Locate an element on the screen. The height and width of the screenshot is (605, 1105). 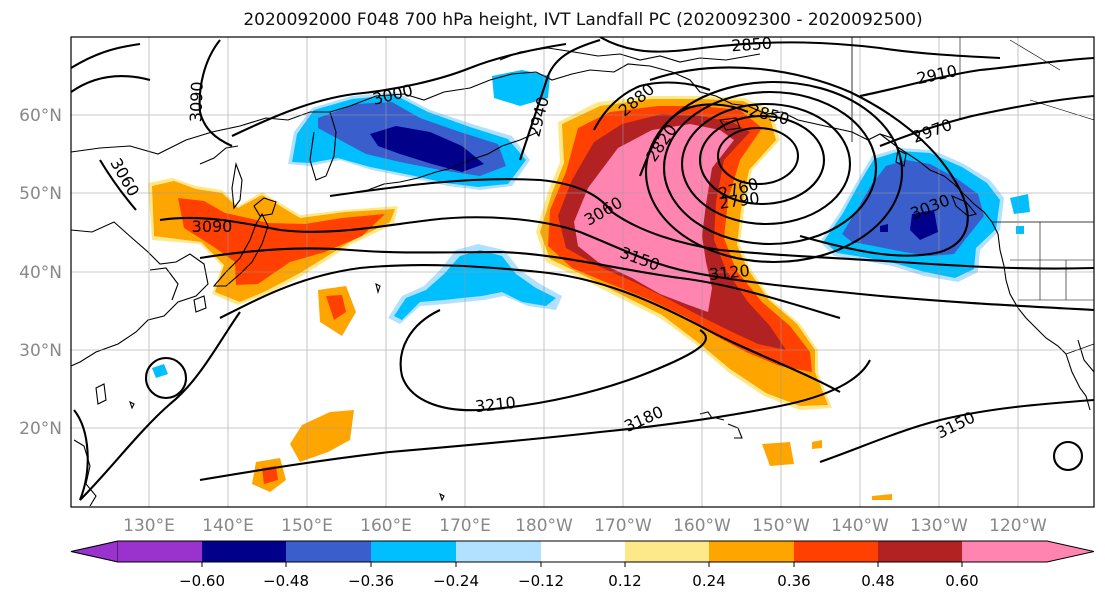
ivt-patch-b is located at coordinates (322, 436).